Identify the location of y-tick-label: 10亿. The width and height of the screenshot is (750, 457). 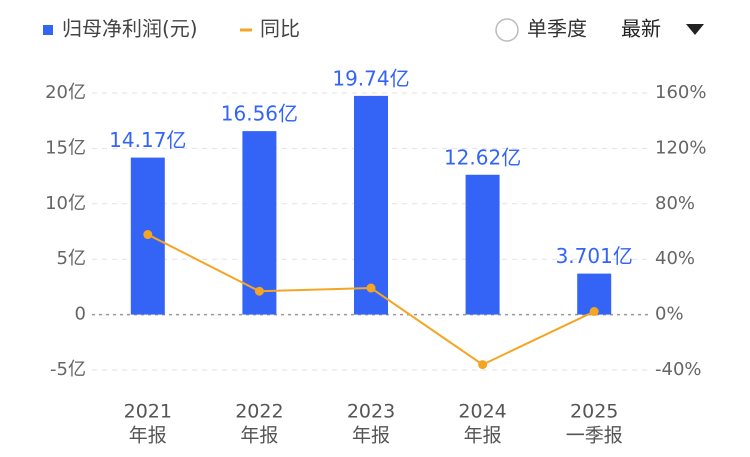
(65, 203).